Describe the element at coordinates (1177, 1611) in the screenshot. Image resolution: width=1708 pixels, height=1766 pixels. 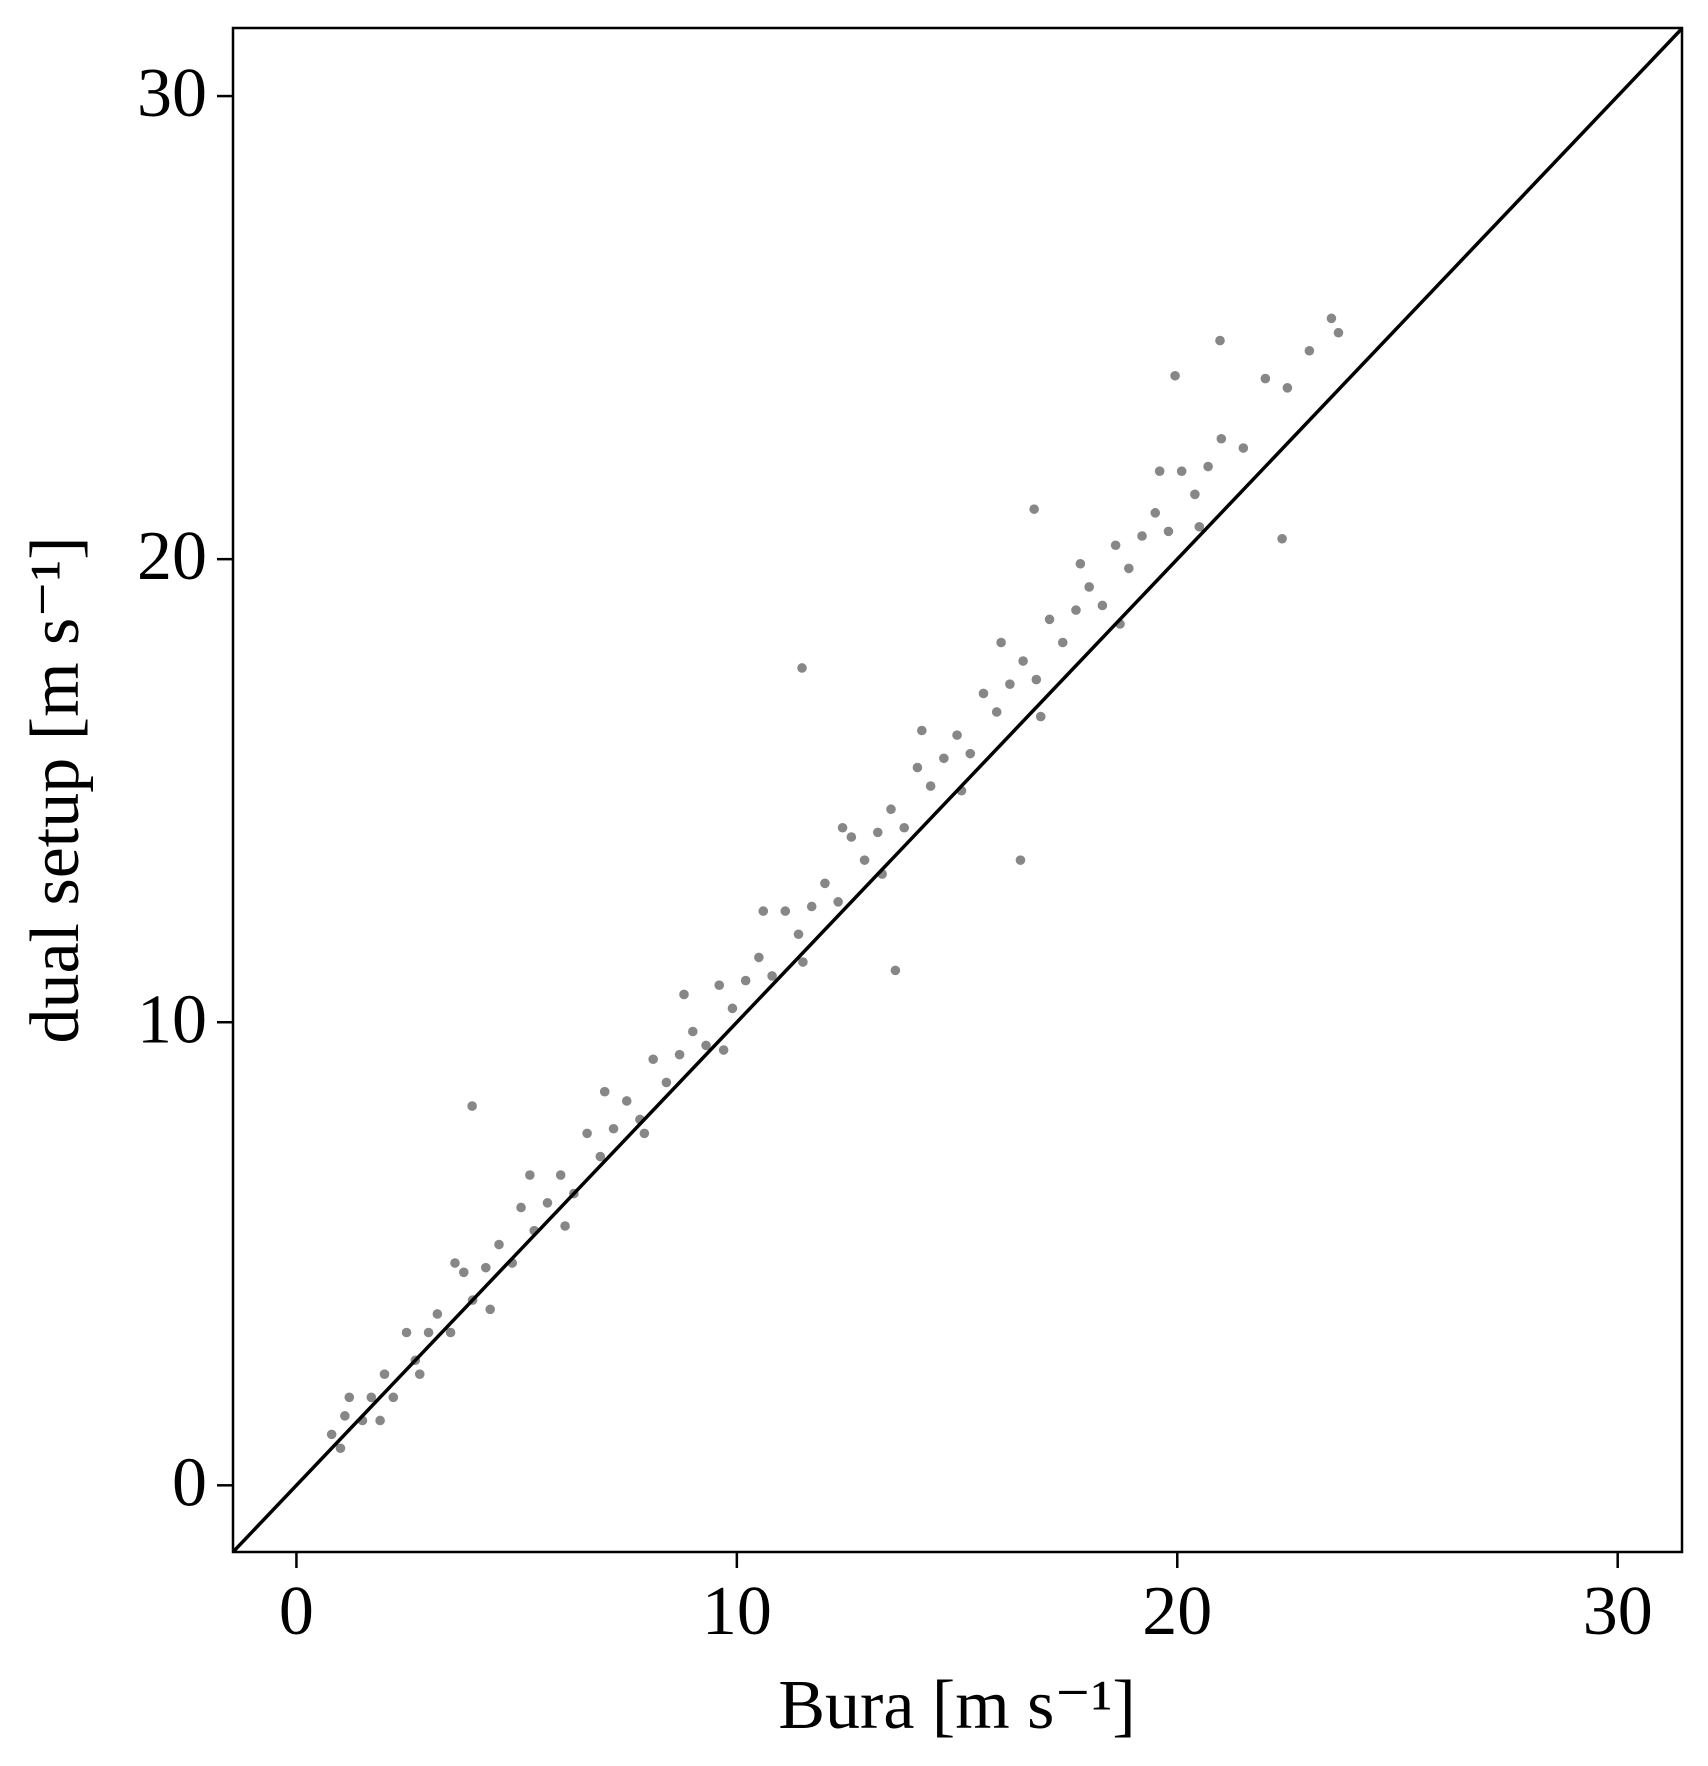
I see `x-tick-label: 20` at that location.